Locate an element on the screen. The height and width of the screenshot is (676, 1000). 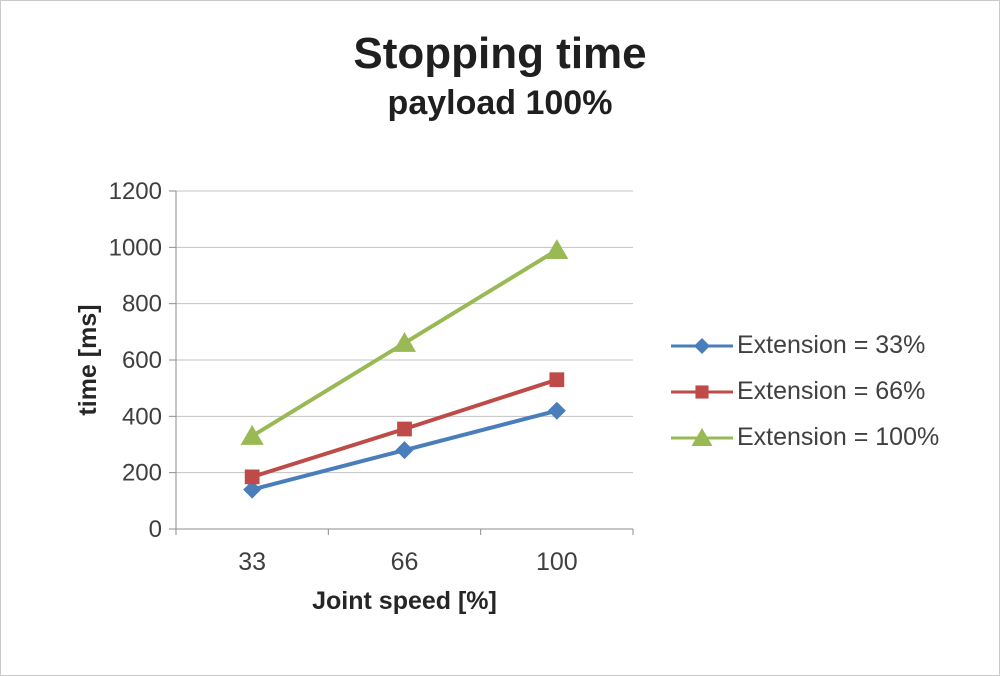
x-tick-label: 66 is located at coordinates (405, 562).